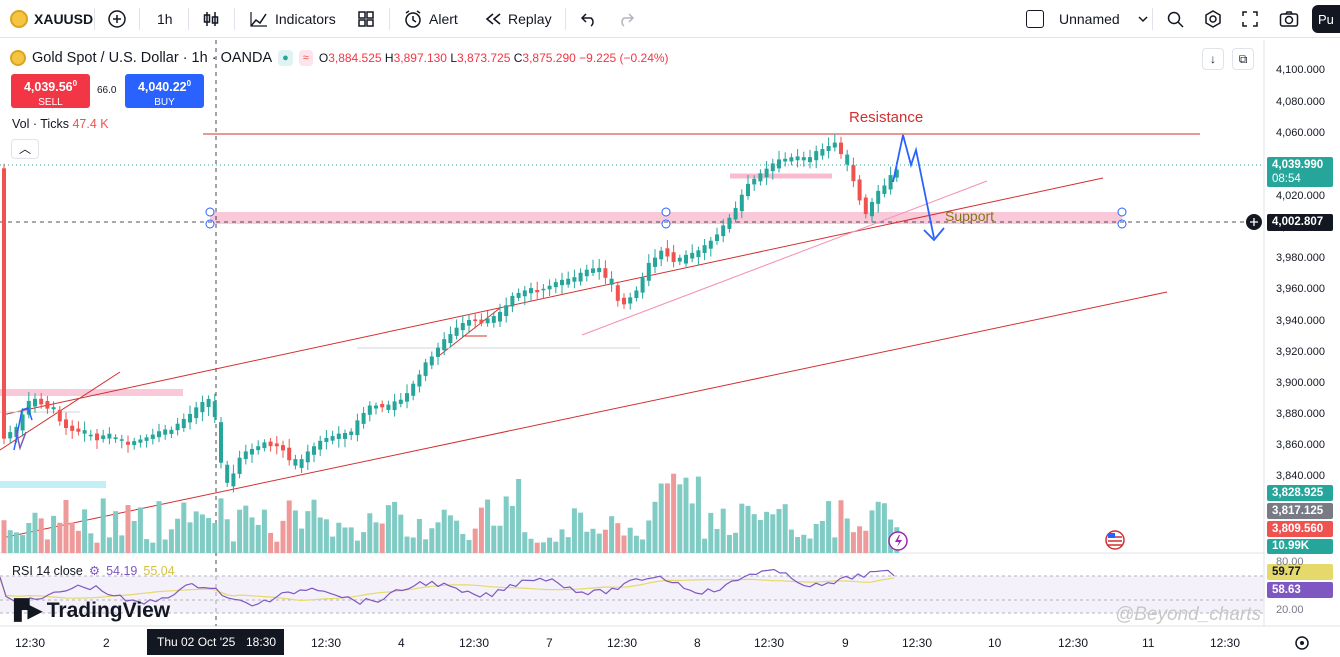  I want to click on buy-button: 4,040.220 BUY, so click(164, 91).